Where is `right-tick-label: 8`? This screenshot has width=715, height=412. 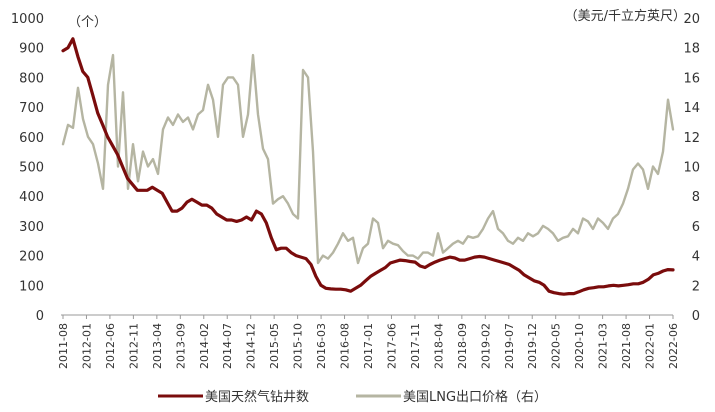 right-tick-label: 8 is located at coordinates (696, 197).